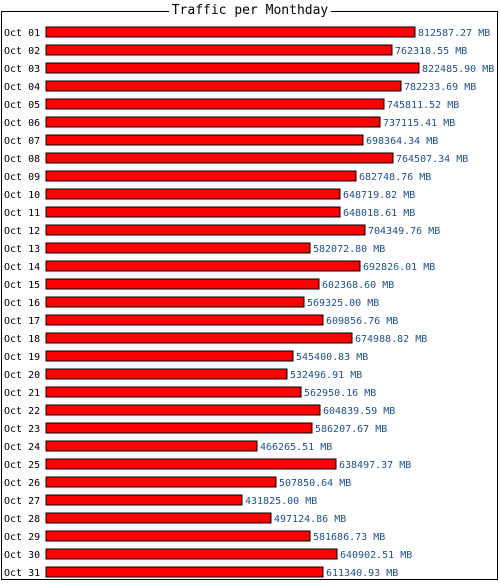 Image resolution: width=500 pixels, height=583 pixels. What do you see at coordinates (351, 429) in the screenshot?
I see `value-label: 586207.67 MB` at bounding box center [351, 429].